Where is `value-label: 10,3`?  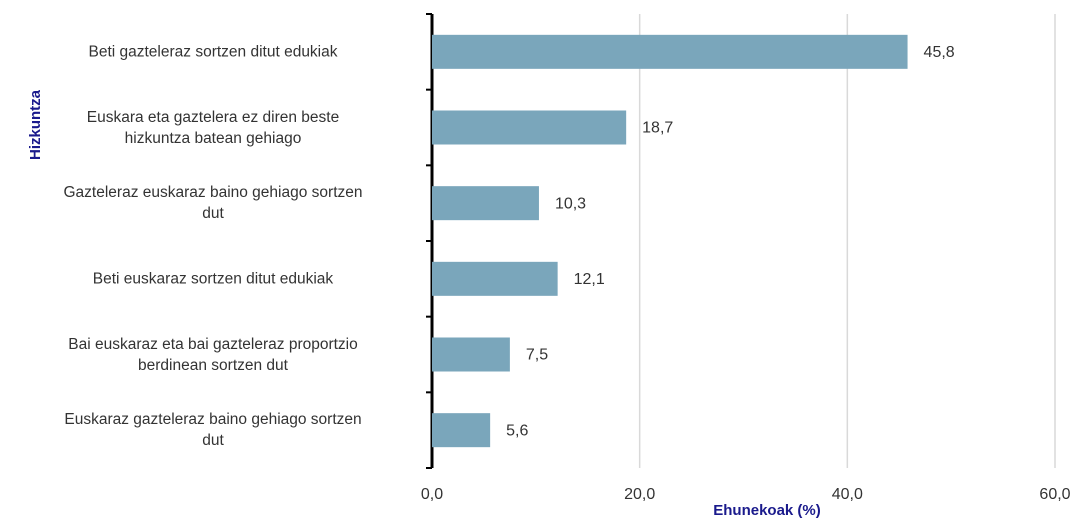
value-label: 10,3 is located at coordinates (570, 203).